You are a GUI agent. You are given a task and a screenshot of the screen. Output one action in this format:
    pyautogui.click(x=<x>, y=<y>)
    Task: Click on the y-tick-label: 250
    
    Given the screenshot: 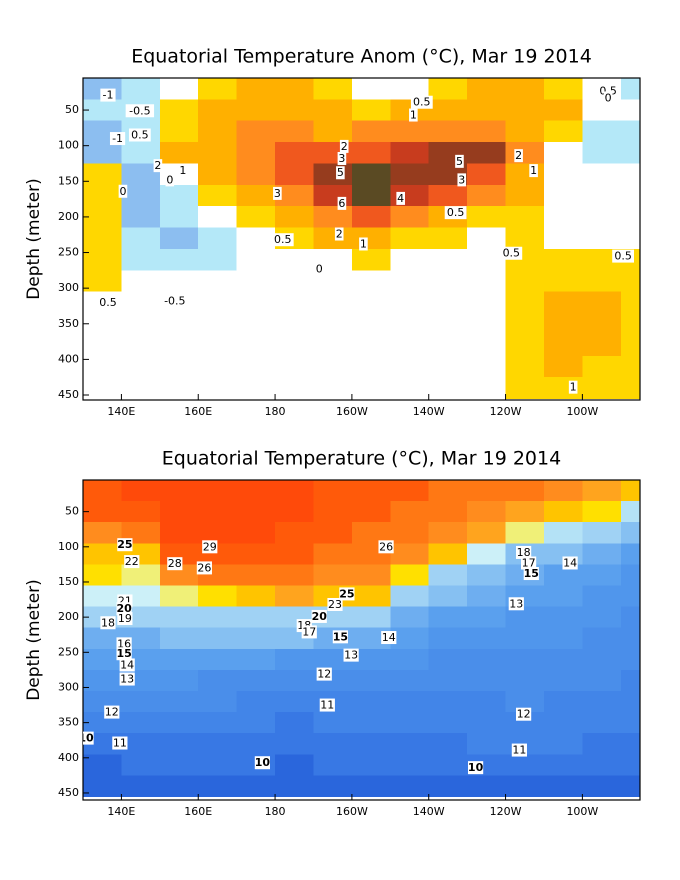 What is the action you would take?
    pyautogui.click(x=68, y=651)
    